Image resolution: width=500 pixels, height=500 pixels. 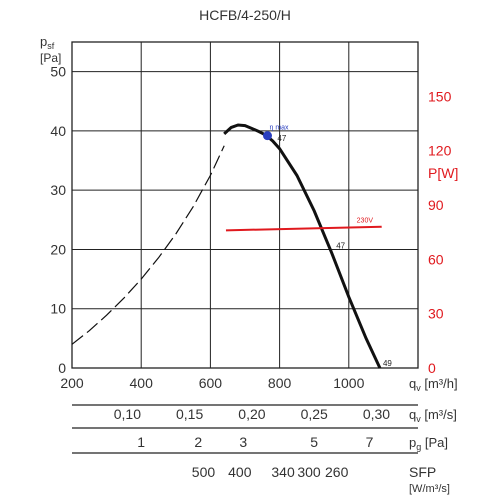 What do you see at coordinates (204, 472) in the screenshot?
I see `secondary-tick-label: 500` at bounding box center [204, 472].